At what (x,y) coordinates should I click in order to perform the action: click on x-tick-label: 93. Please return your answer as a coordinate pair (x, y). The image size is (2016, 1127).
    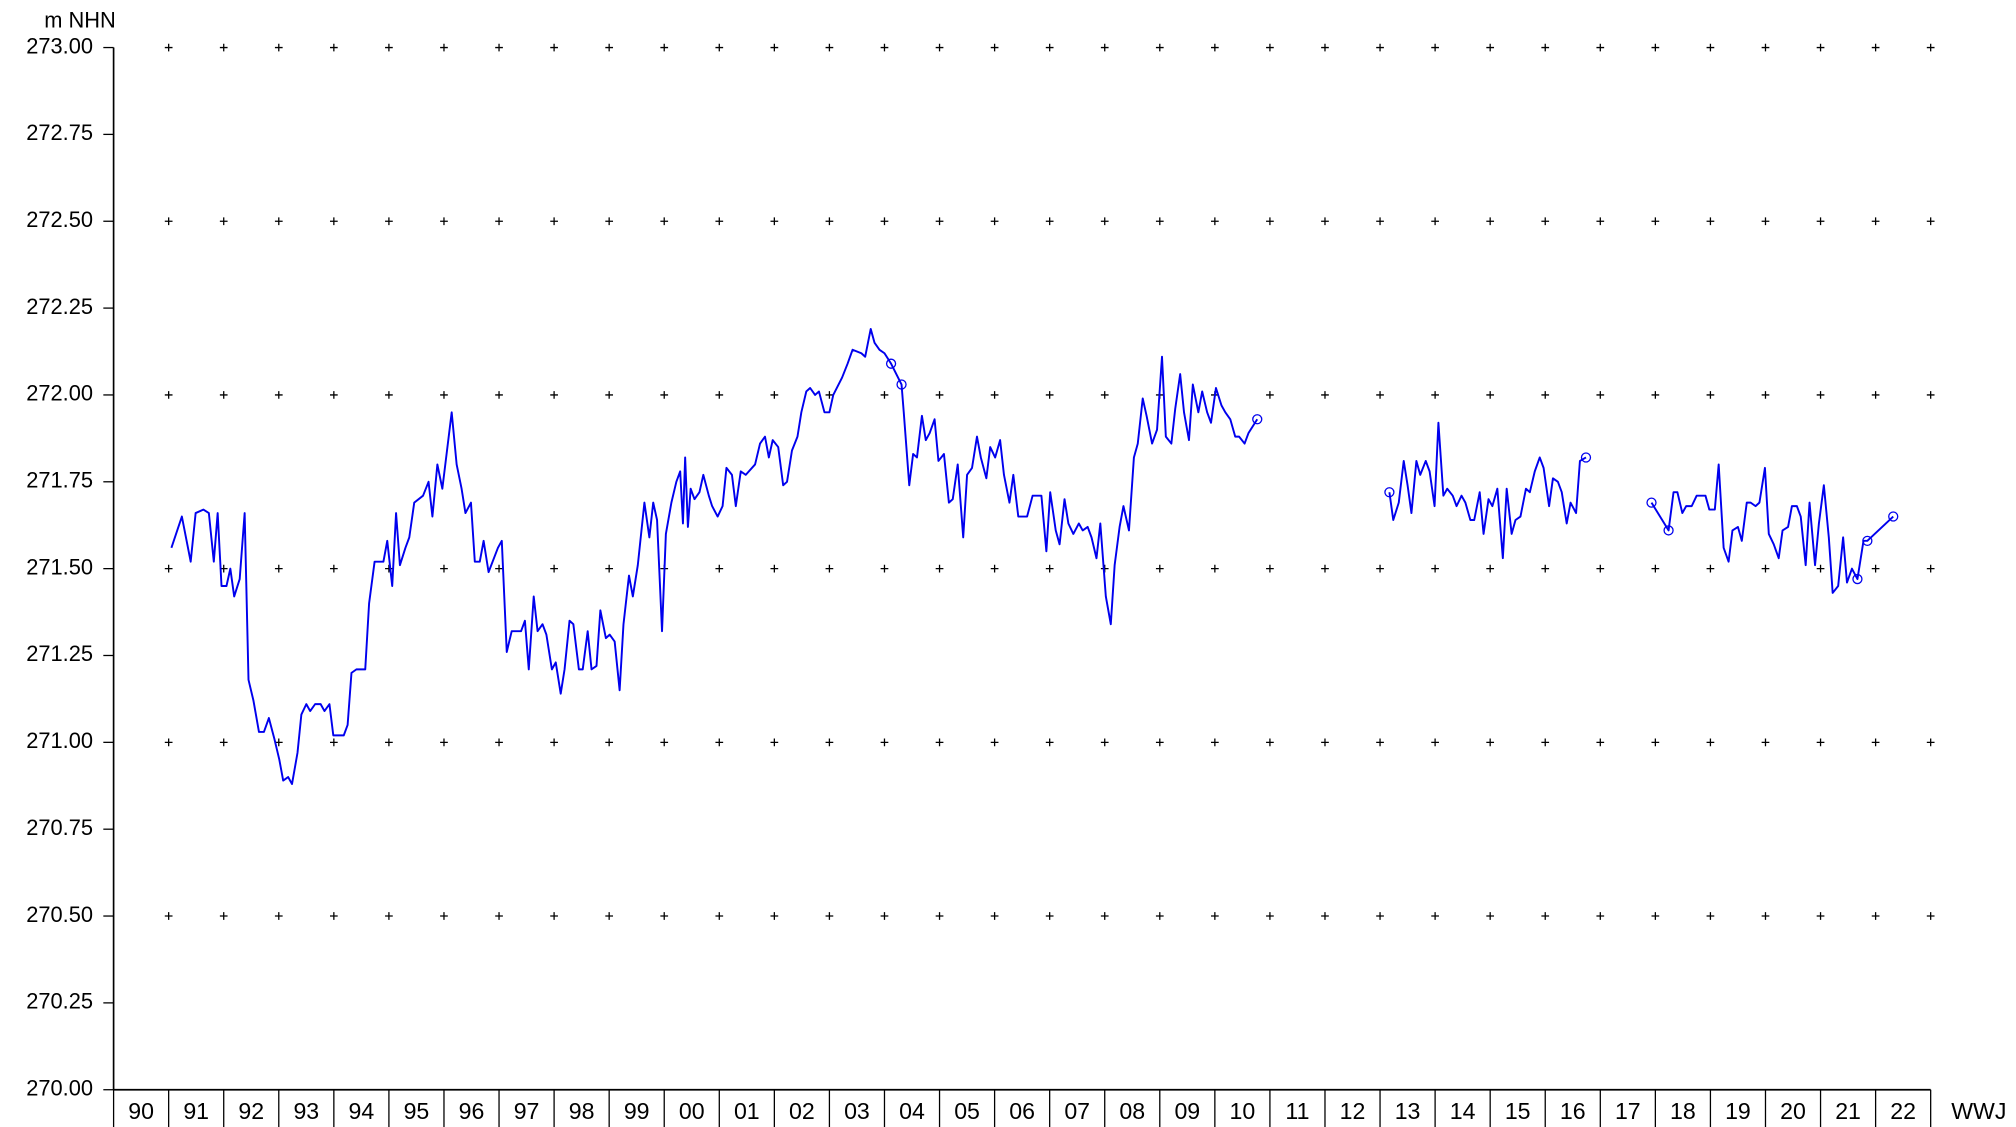
    Looking at the image, I should click on (306, 1111).